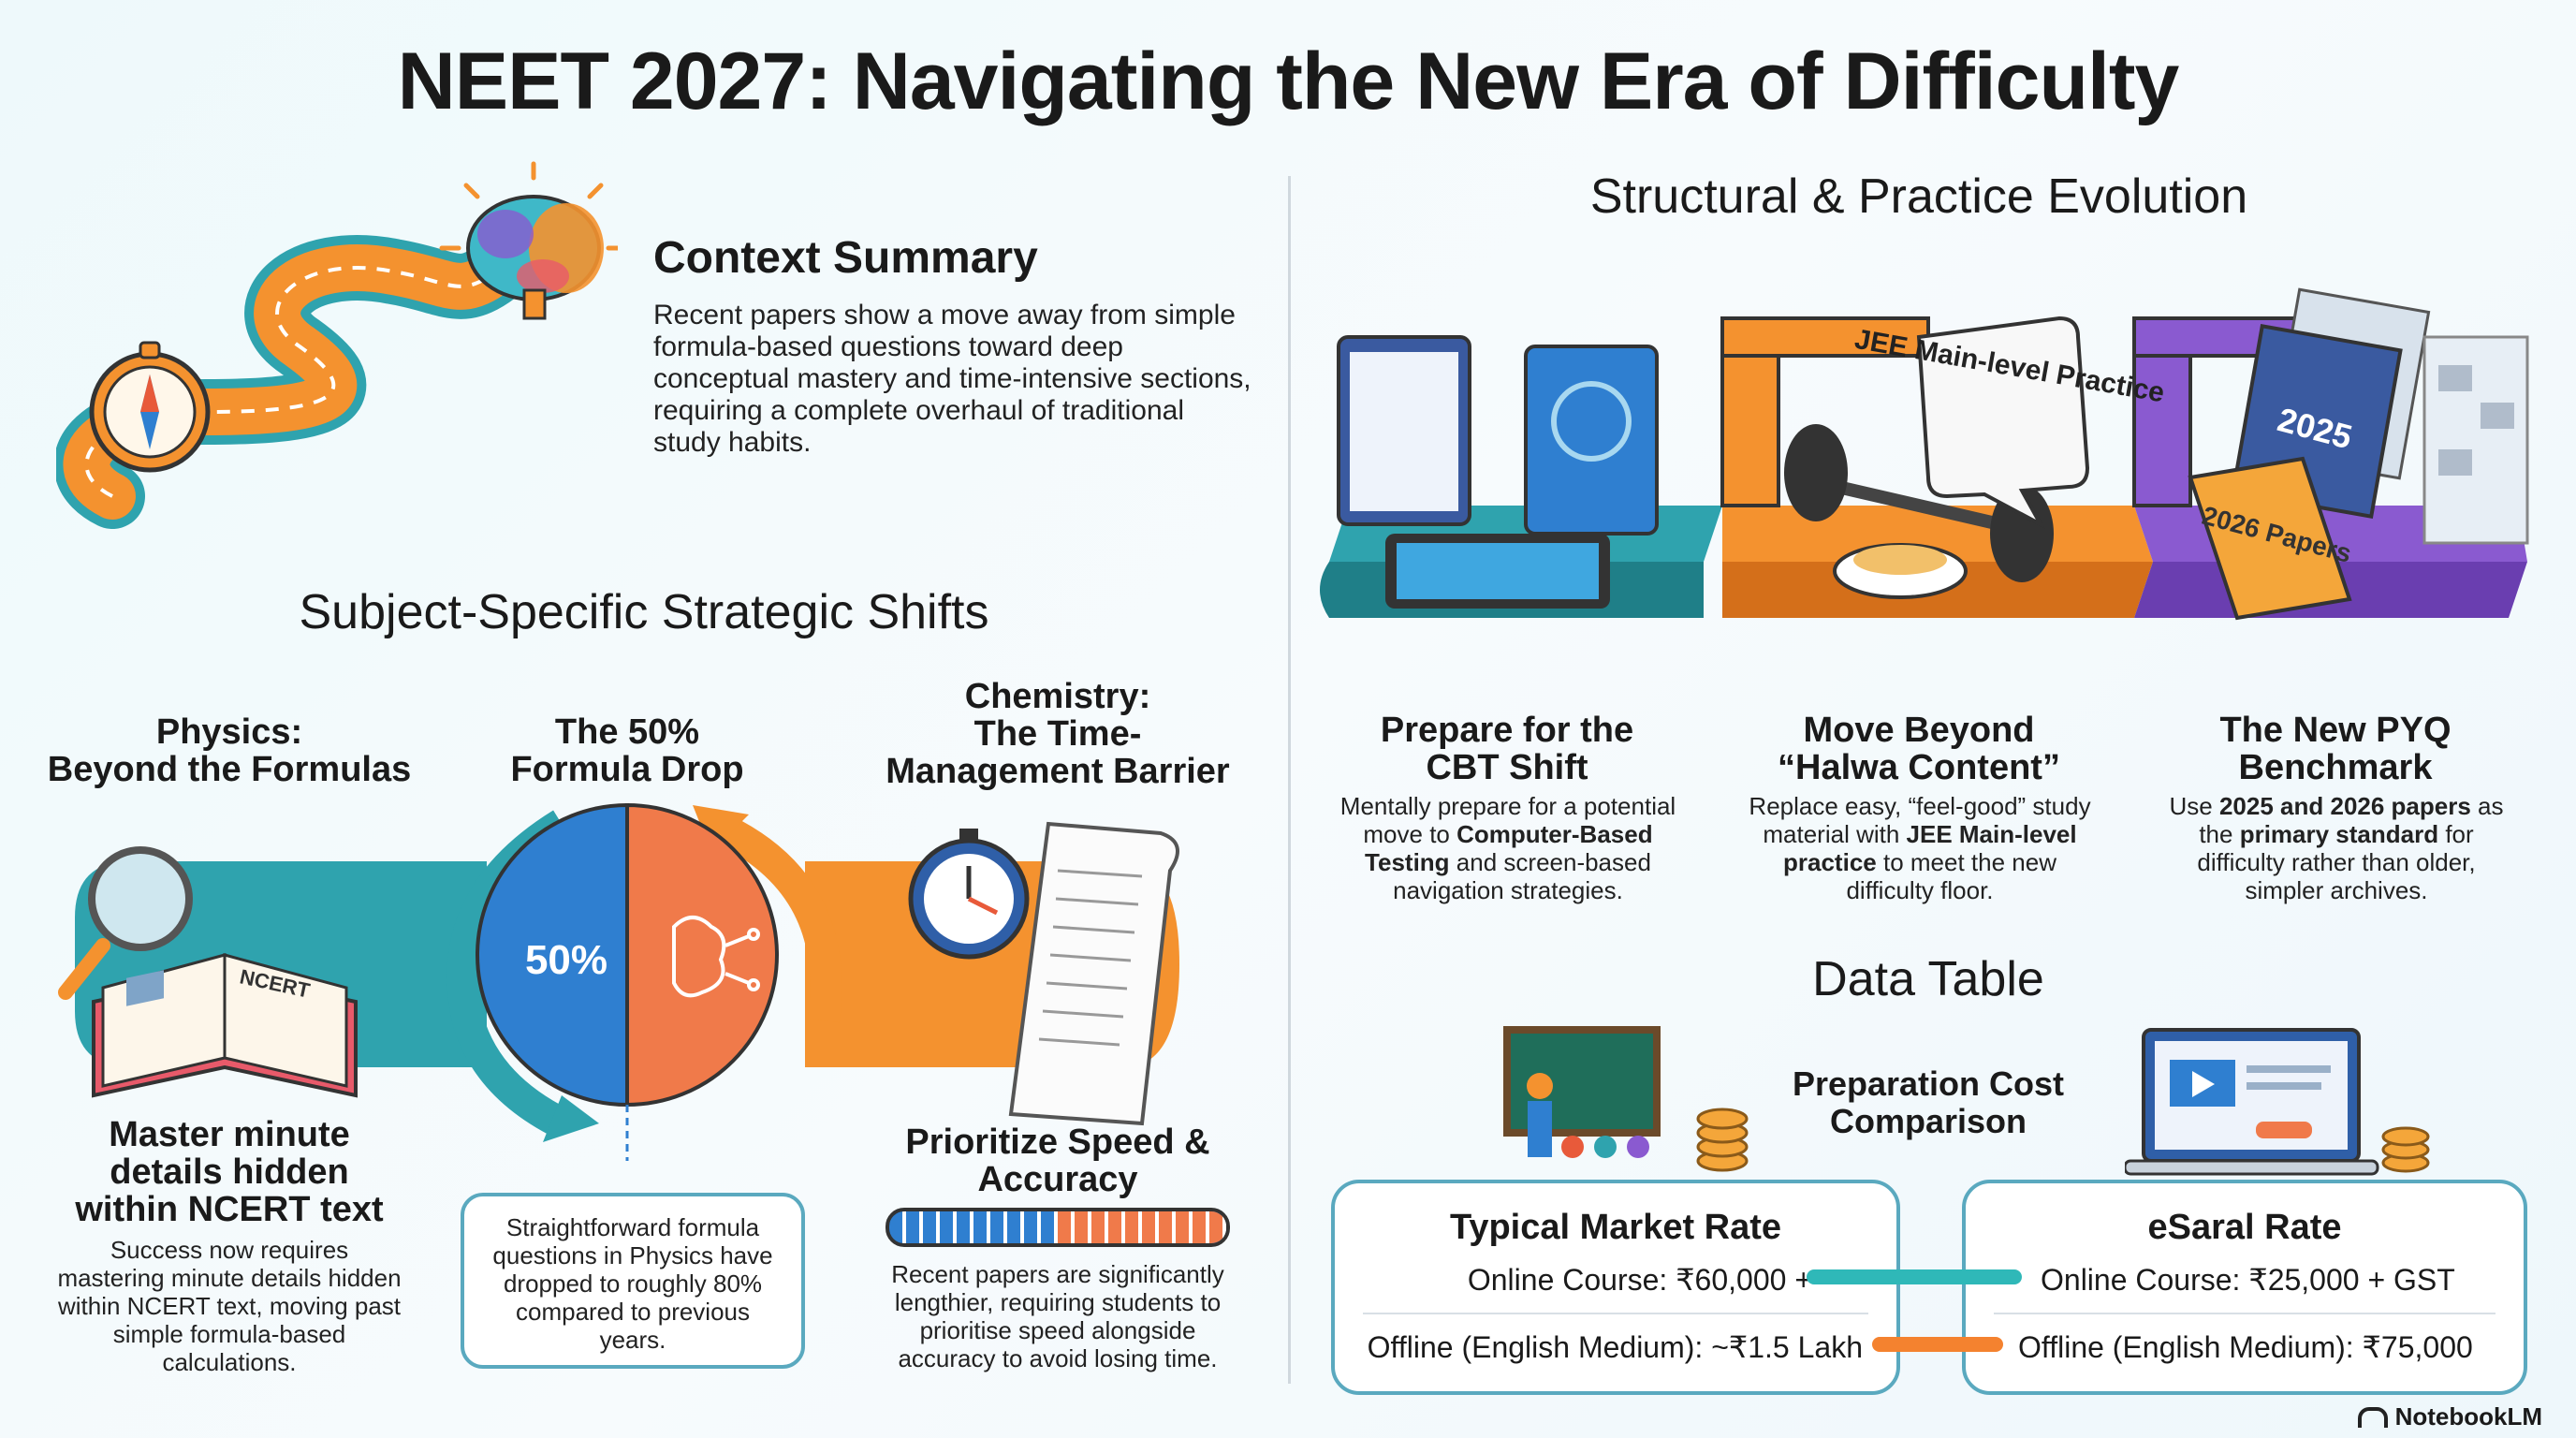 This screenshot has width=2576, height=1438. What do you see at coordinates (716, 957) in the screenshot?
I see `brain-circuit-icon` at bounding box center [716, 957].